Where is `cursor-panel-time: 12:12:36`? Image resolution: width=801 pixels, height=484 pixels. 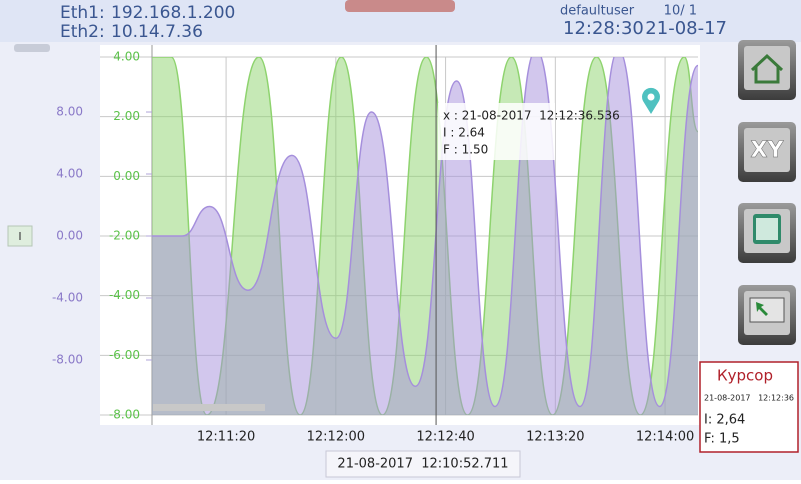
cursor-panel-time: 12:12:36 is located at coordinates (776, 398).